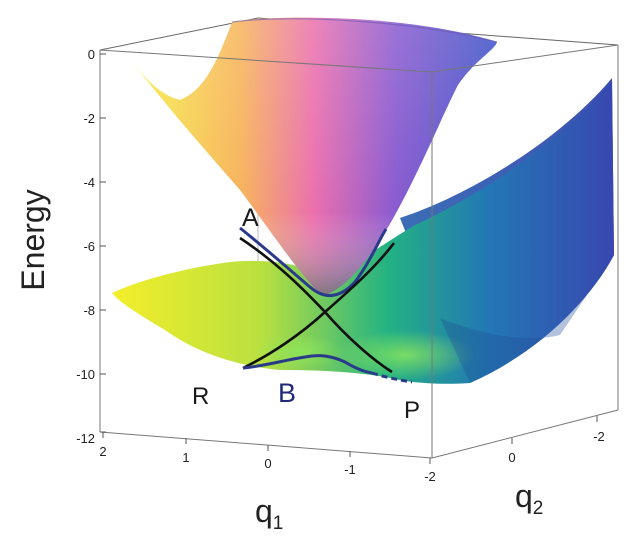 The image size is (638, 538). What do you see at coordinates (91, 54) in the screenshot?
I see `z-tick-label: 0` at bounding box center [91, 54].